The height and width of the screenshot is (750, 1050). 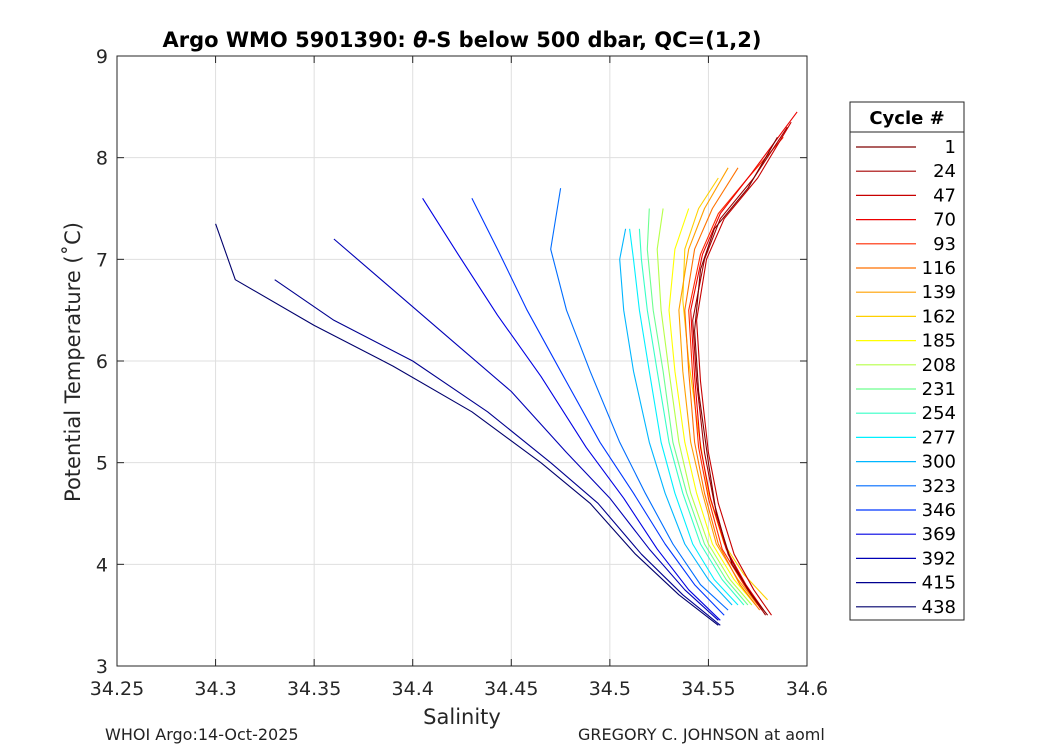 What do you see at coordinates (939, 316) in the screenshot?
I see `legend-label: 162` at bounding box center [939, 316].